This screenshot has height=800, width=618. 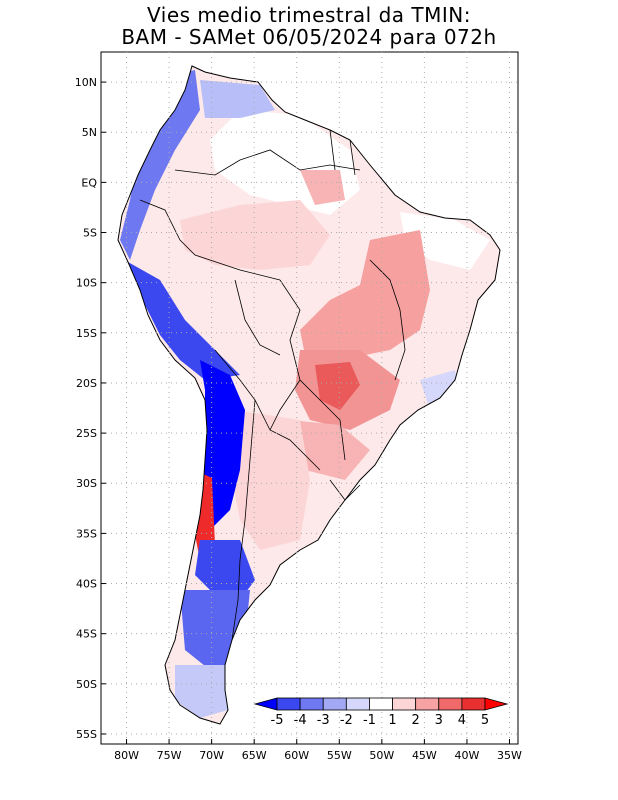 What do you see at coordinates (255, 235) in the screenshot?
I see `bias-region-light-warm-amazon` at bounding box center [255, 235].